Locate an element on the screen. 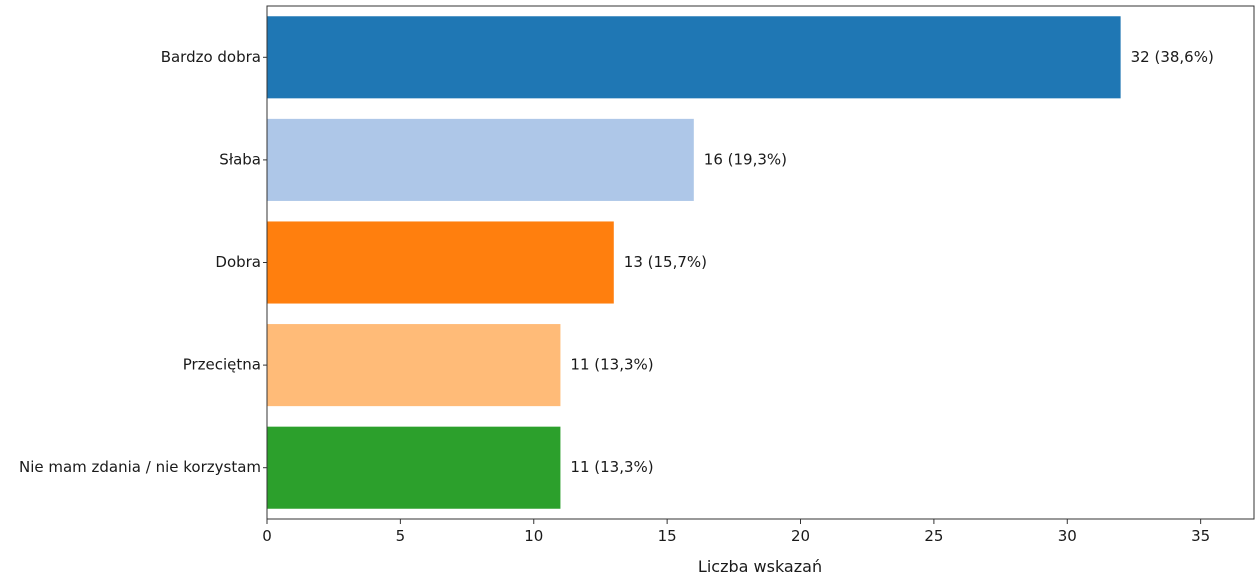 The image size is (1255, 578). x-tick-label-6: 30 is located at coordinates (1067, 536).